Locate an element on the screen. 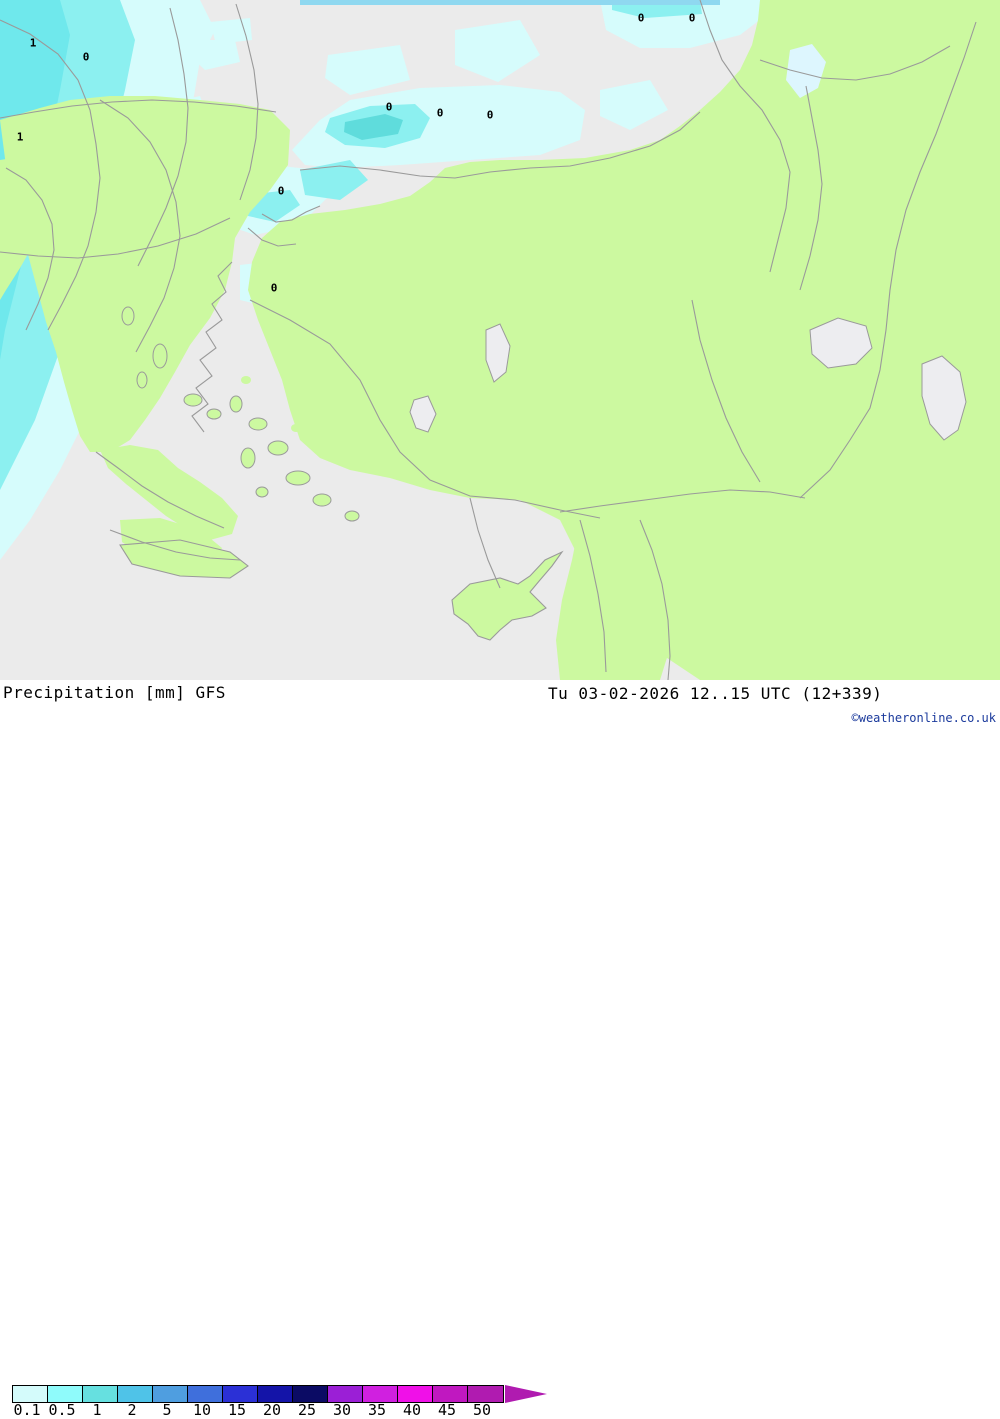 This screenshot has width=1000, height=1419. forecast-datetime: Tu 03-02-2026 12..15 UTC (12+339) is located at coordinates (715, 693).